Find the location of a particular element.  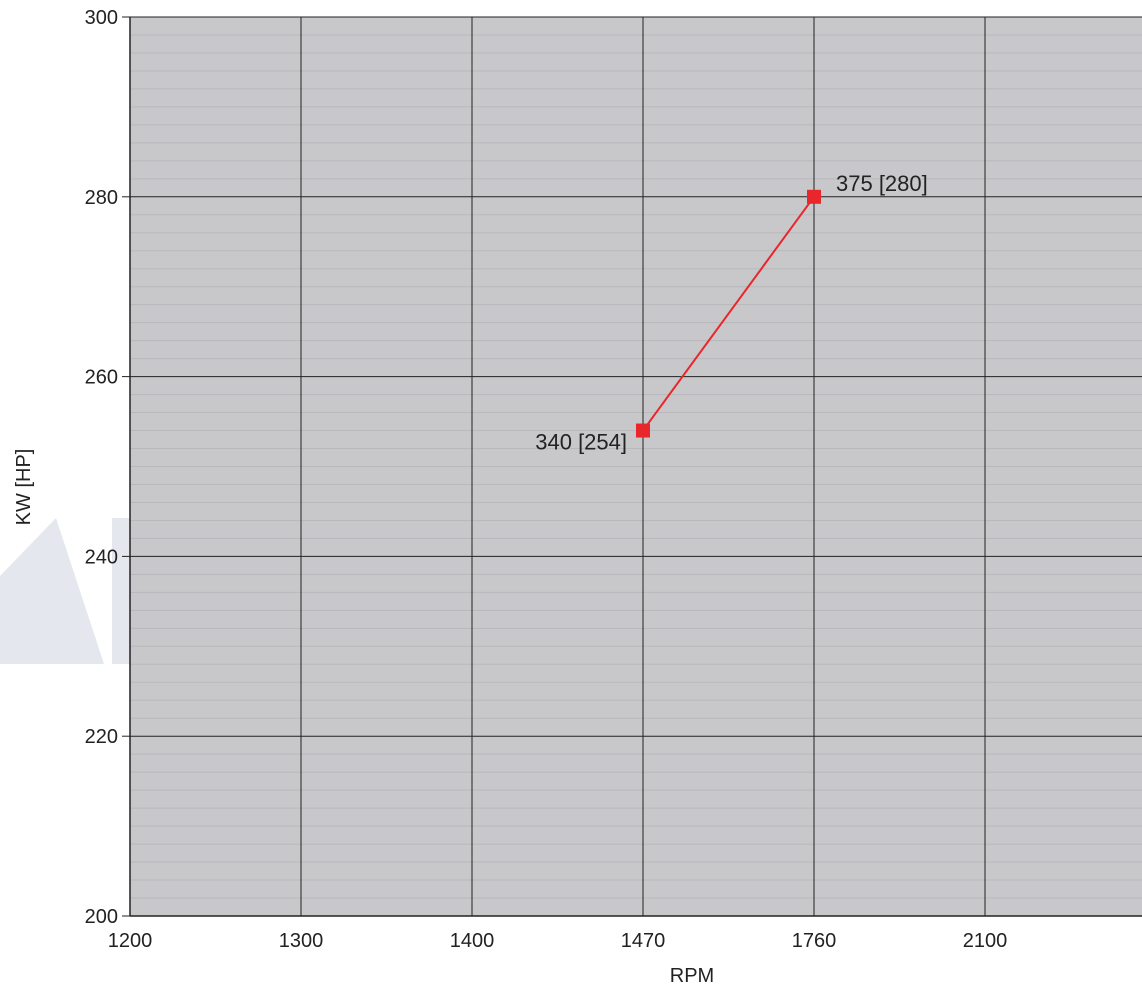

x-tick-label: 1300 is located at coordinates (301, 941).